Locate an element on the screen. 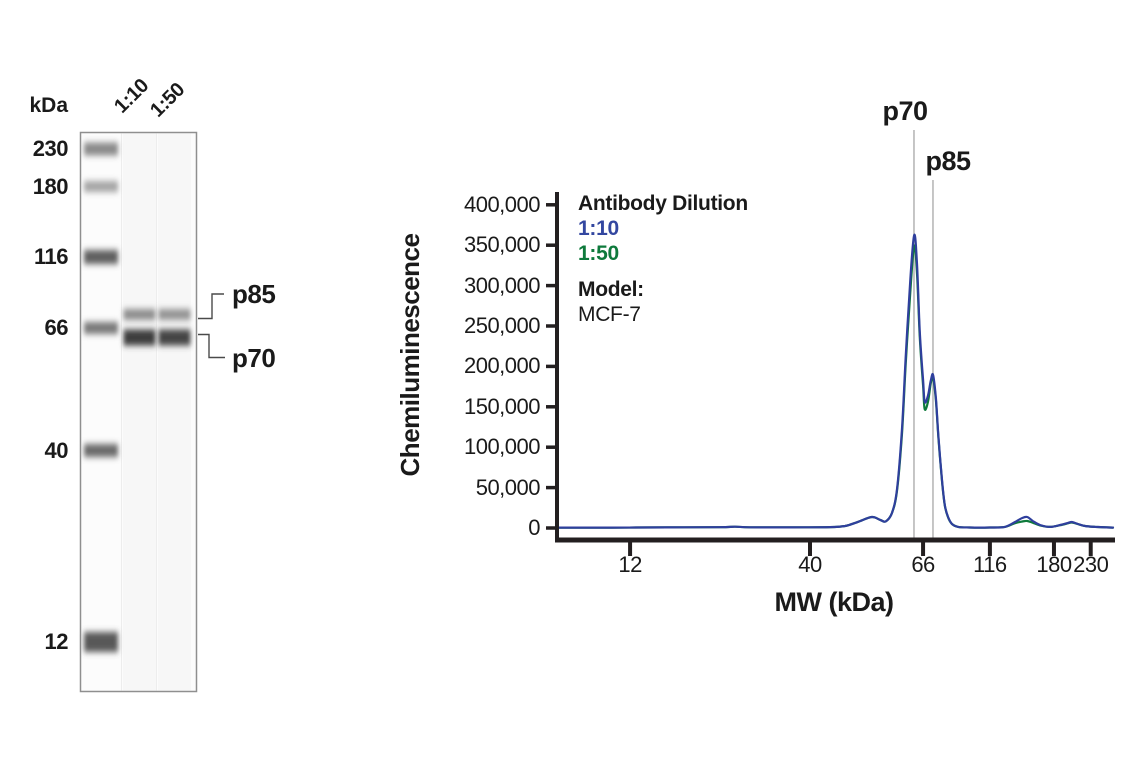 This screenshot has height=768, width=1141. blot-lane-1:10 is located at coordinates (139, 412).